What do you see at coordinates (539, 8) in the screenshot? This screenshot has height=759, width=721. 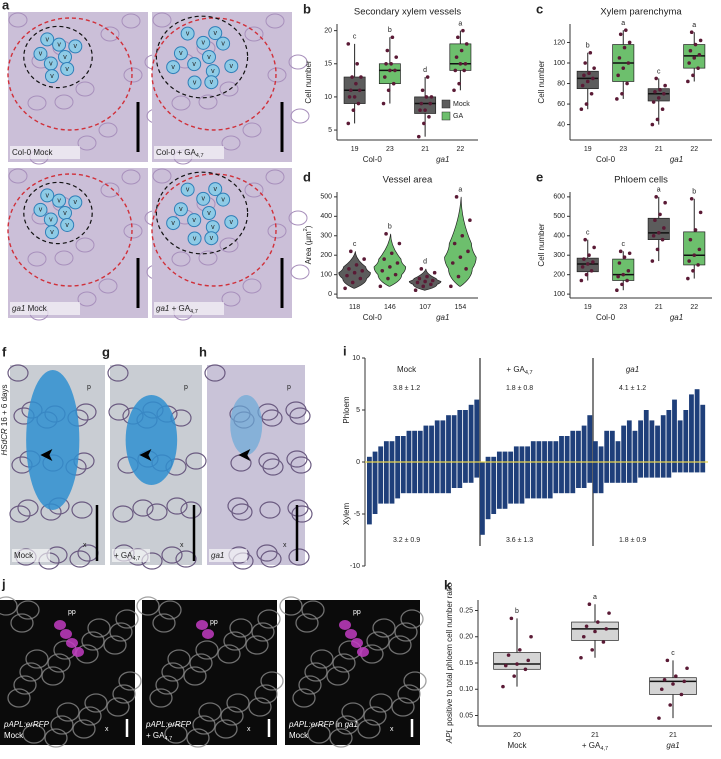 I see `panel-letter: c` at bounding box center [539, 8].